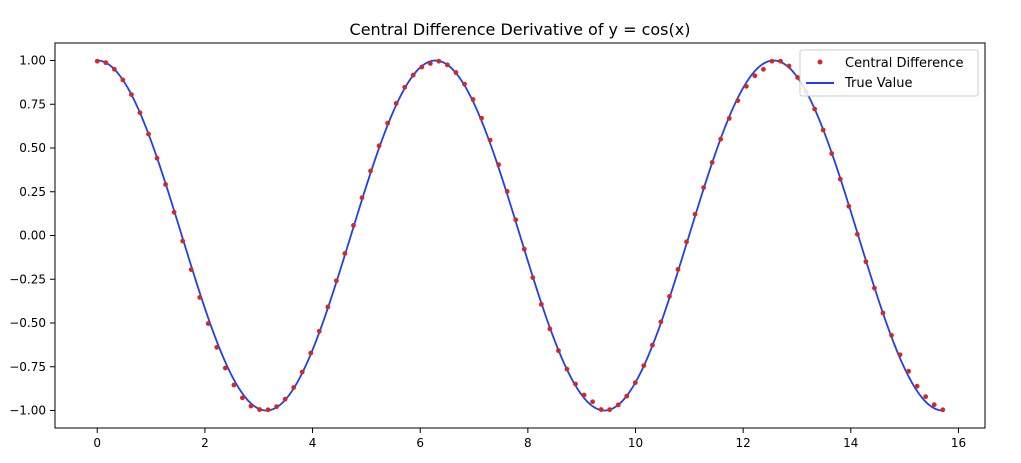  I want to click on x-tick-label: 16, so click(958, 443).